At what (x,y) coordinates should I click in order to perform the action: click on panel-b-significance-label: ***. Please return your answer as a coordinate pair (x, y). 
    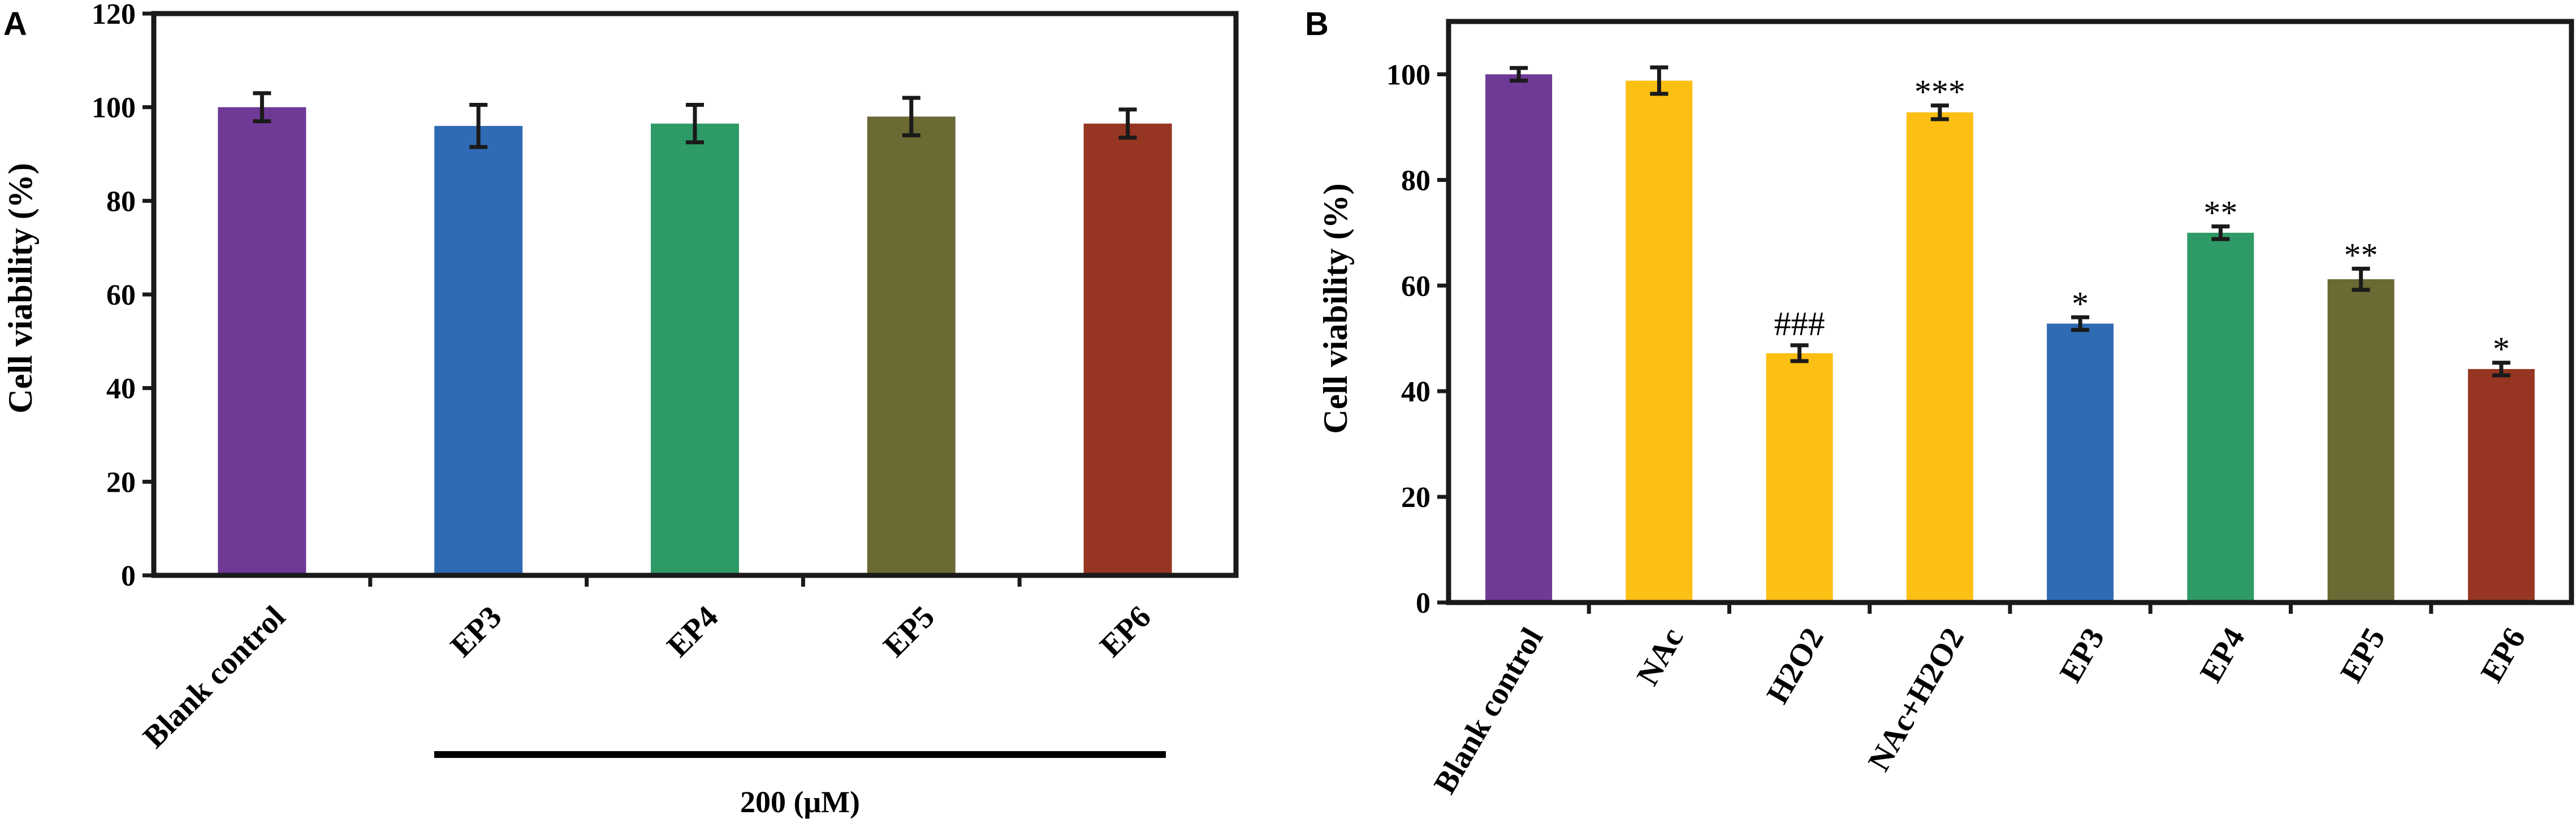
    Looking at the image, I should click on (1939, 92).